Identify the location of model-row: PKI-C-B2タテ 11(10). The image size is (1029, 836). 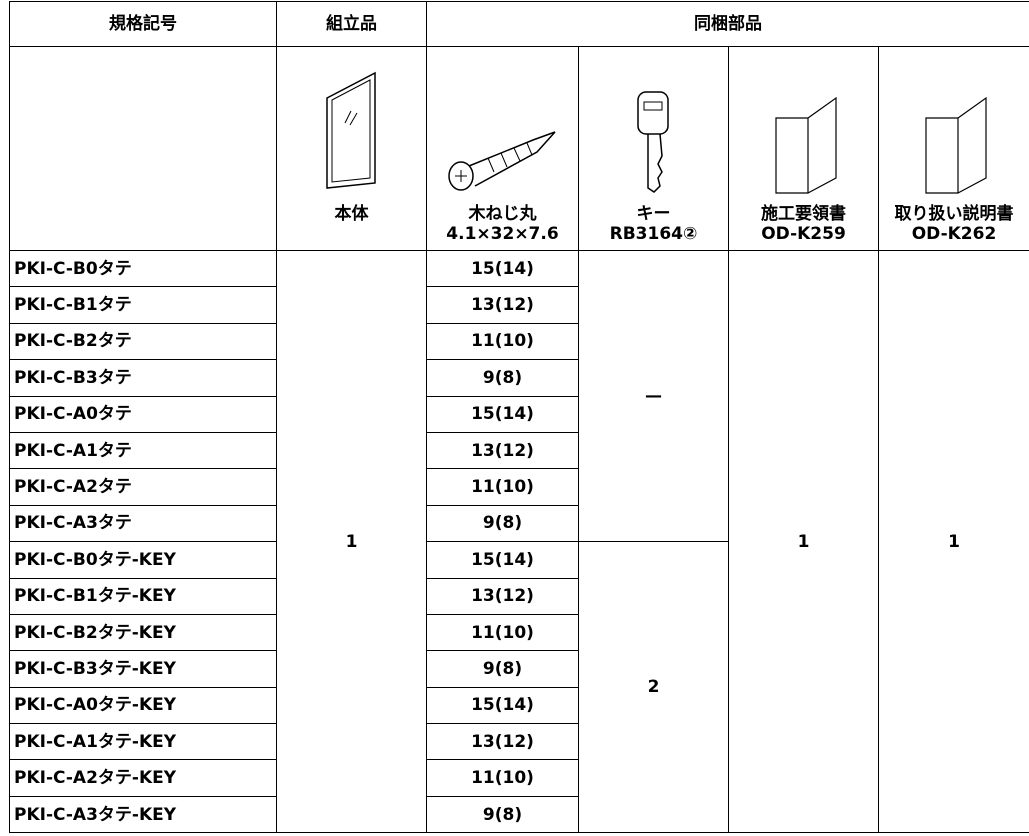
(519, 341).